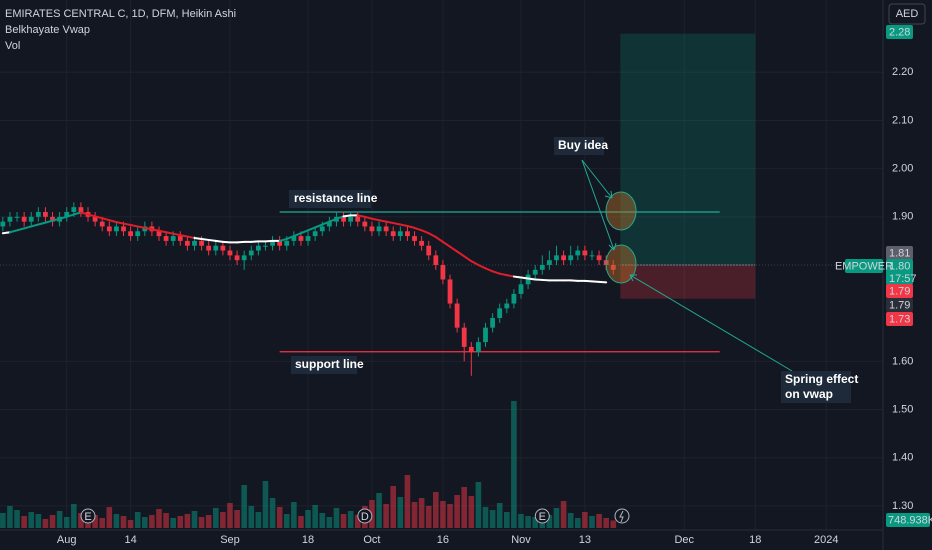  I want to click on price-badge-label: 1.73, so click(899, 319).